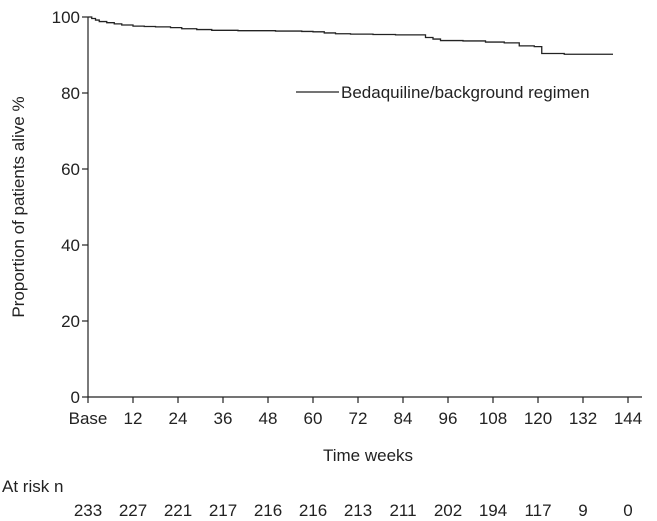 Image resolution: width=657 pixels, height=521 pixels. Describe the element at coordinates (88, 418) in the screenshot. I see `x-tick-label: Base` at that location.